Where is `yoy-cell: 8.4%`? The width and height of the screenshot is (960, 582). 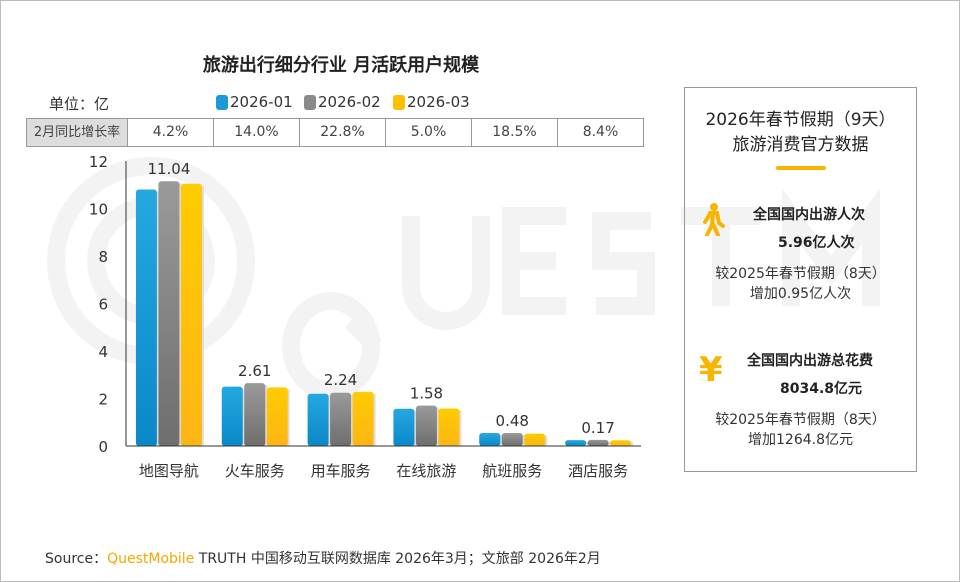 yoy-cell: 8.4% is located at coordinates (600, 132).